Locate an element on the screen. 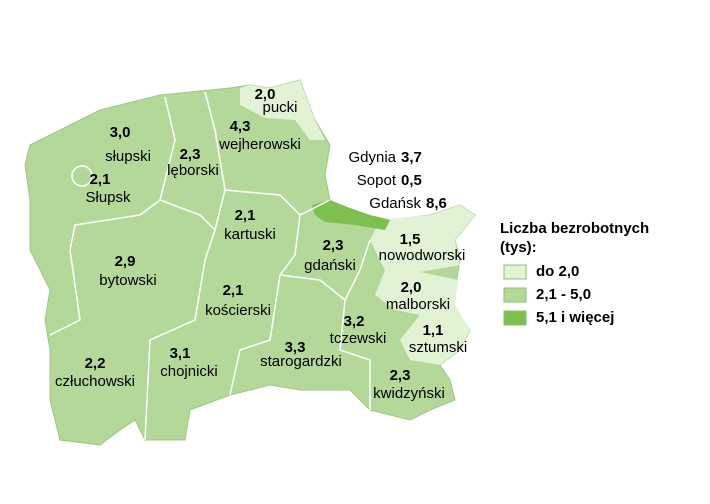 Image resolution: width=710 pixels, height=504 pixels. city-name: Gdańsk is located at coordinates (395, 203).